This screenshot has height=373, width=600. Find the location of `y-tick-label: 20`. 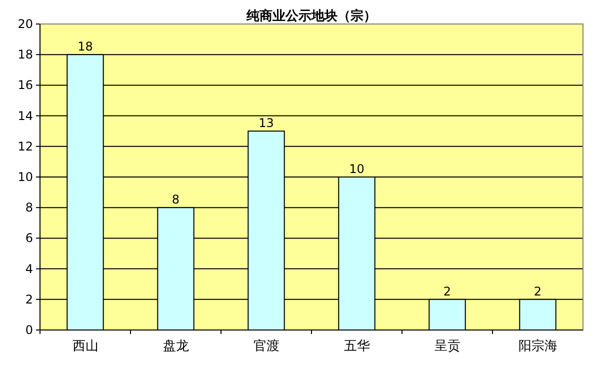

y-tick-label: 20 is located at coordinates (25, 24).